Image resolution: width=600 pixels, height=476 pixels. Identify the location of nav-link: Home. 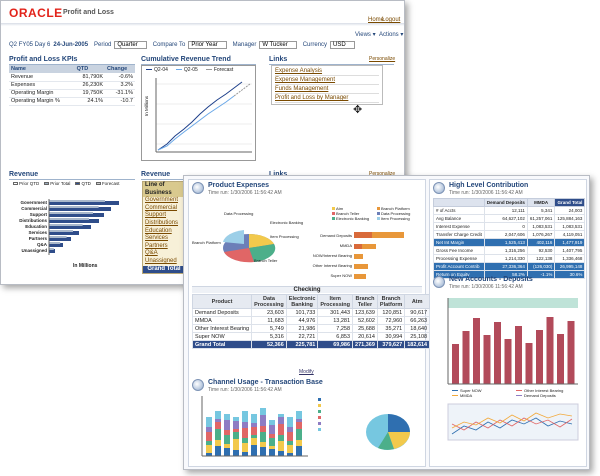
(376, 20).